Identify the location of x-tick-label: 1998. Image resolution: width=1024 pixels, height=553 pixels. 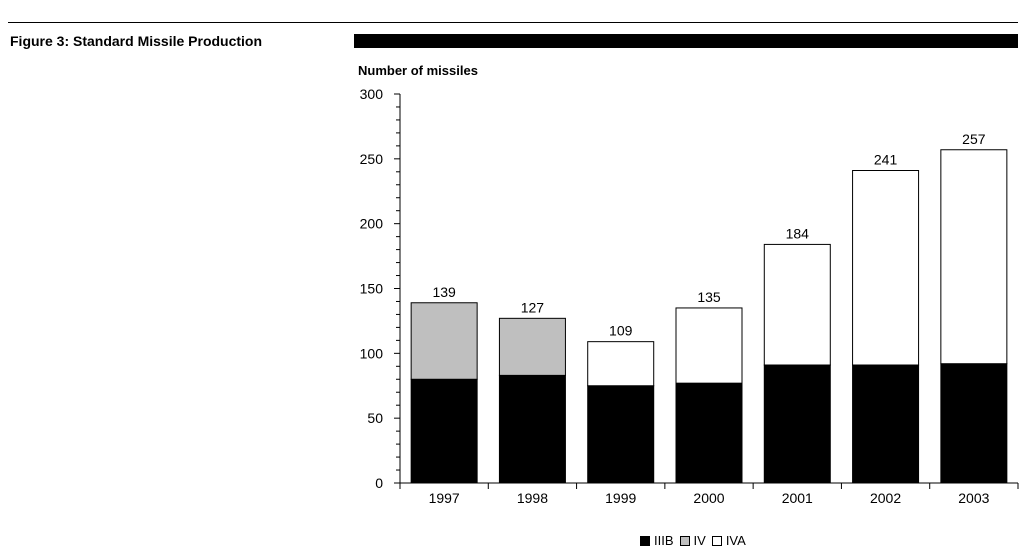
(532, 498).